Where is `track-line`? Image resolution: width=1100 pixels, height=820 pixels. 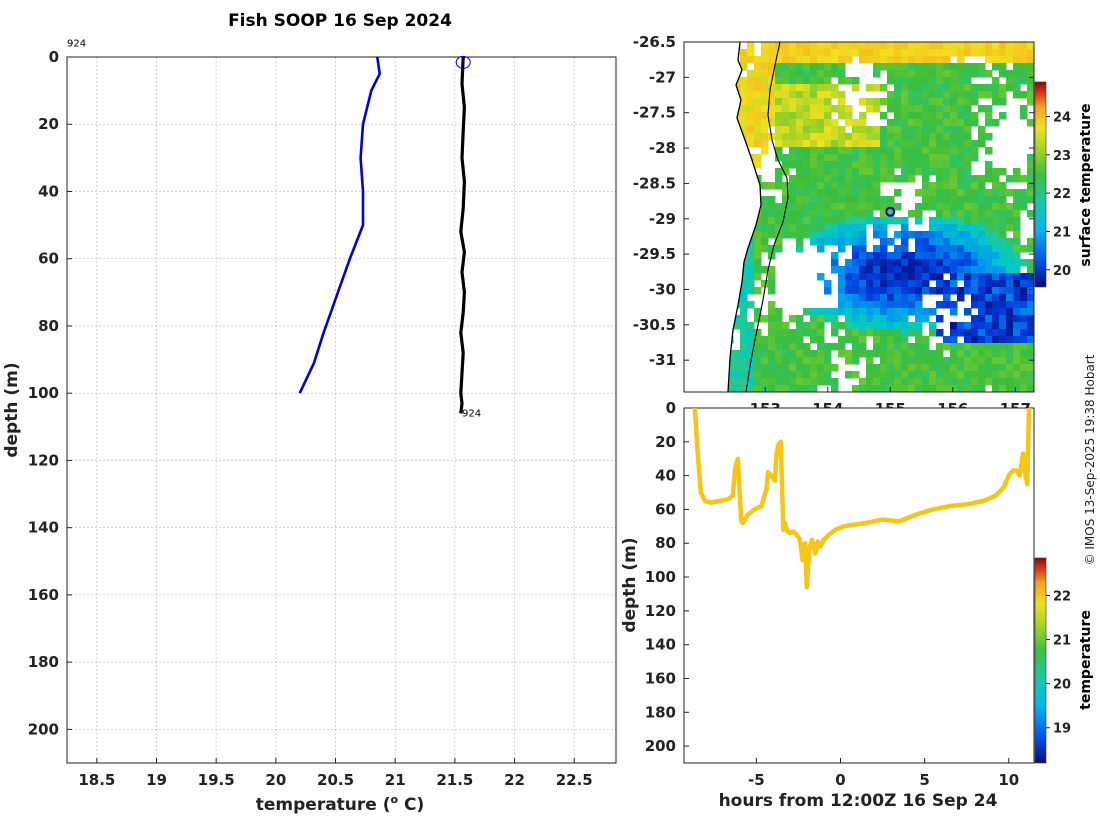 track-line is located at coordinates (862, 499).